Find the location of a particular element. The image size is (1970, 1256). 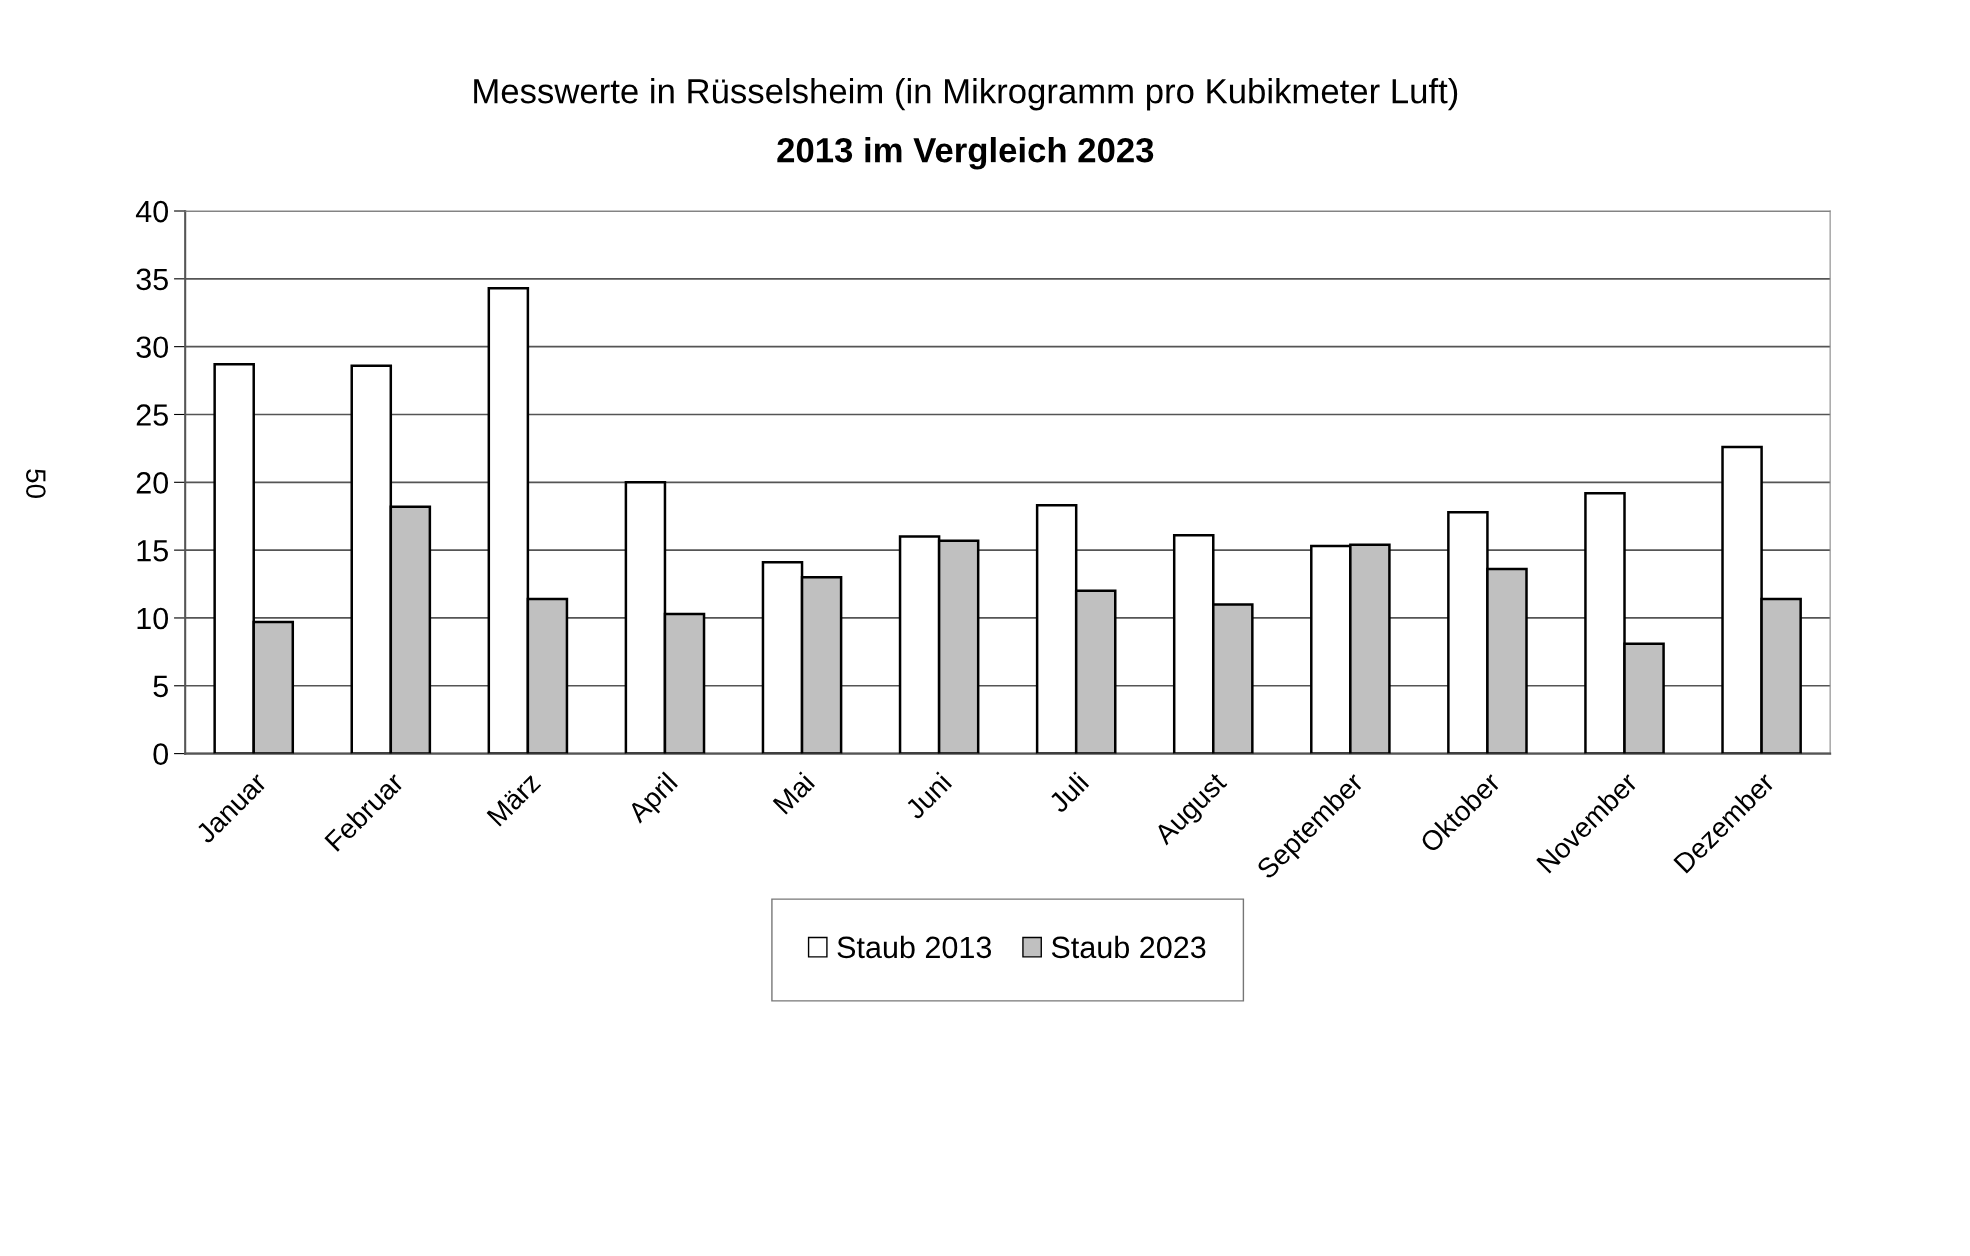

text: 50 is located at coordinates (36, 483).